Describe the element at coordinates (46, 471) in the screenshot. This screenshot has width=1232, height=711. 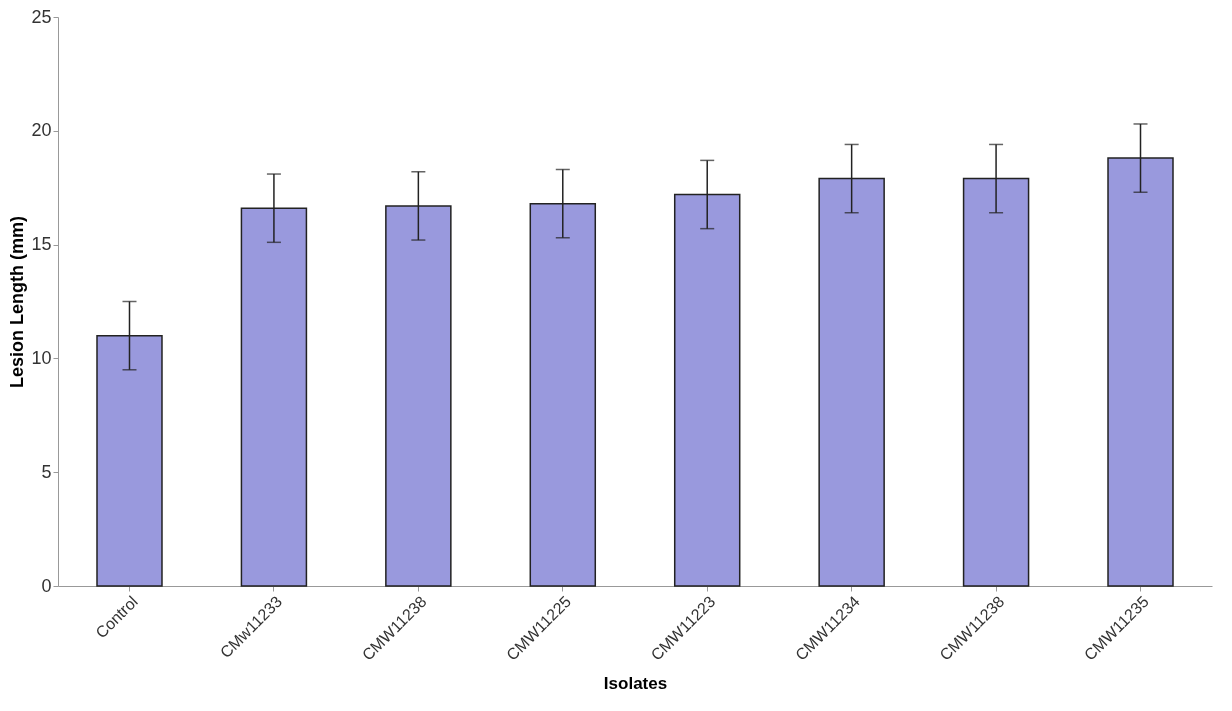
I see `y-tick-label: 5` at that location.